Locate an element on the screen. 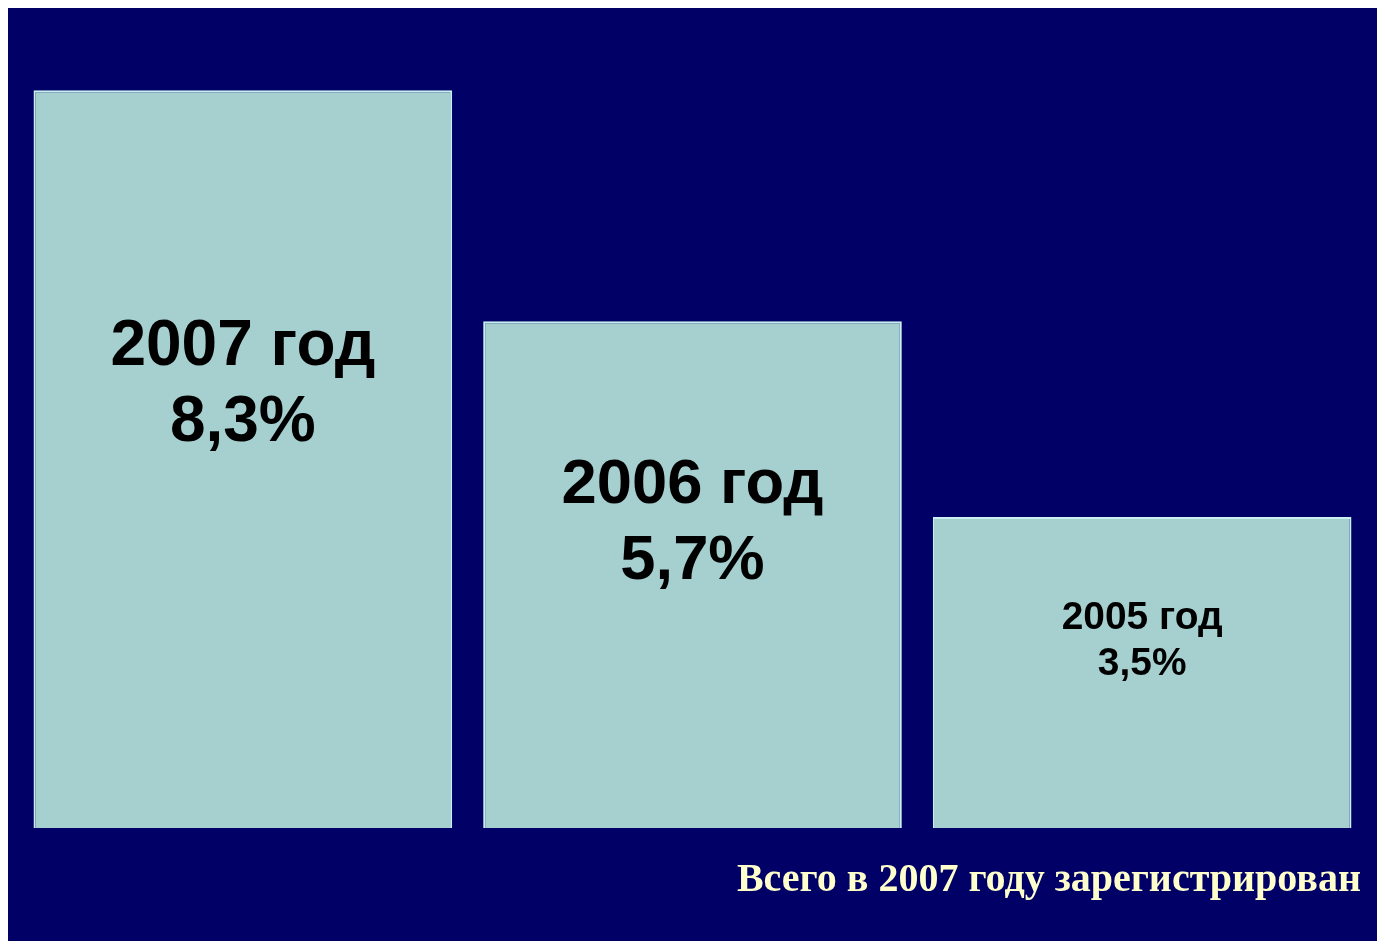 This screenshot has width=1385, height=949. data-label: 5,7% is located at coordinates (692, 557).